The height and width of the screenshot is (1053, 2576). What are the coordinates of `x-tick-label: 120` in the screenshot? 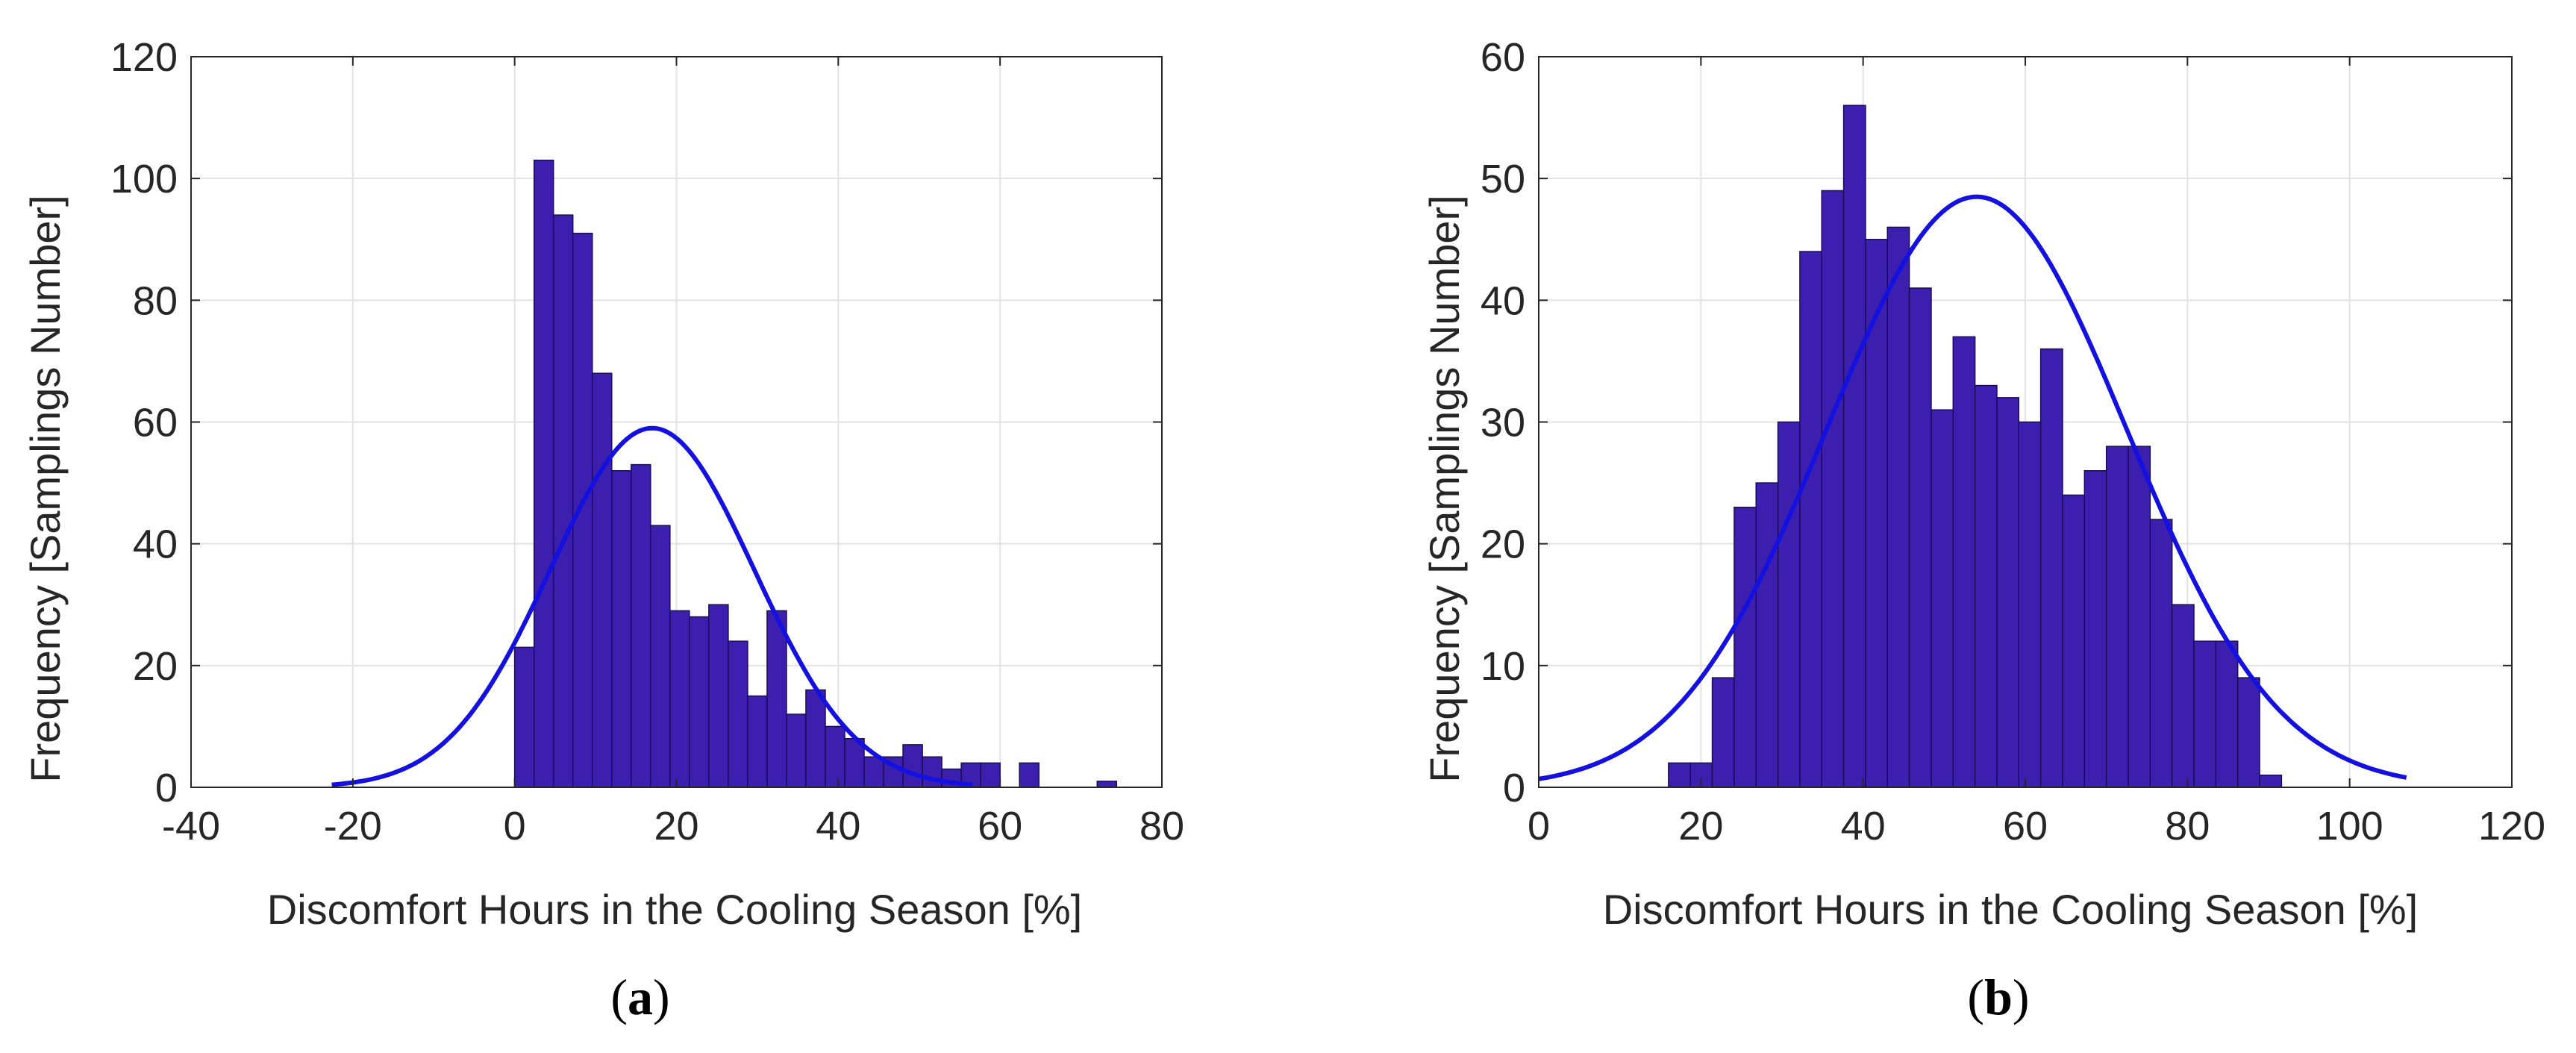 It's located at (2511, 827).